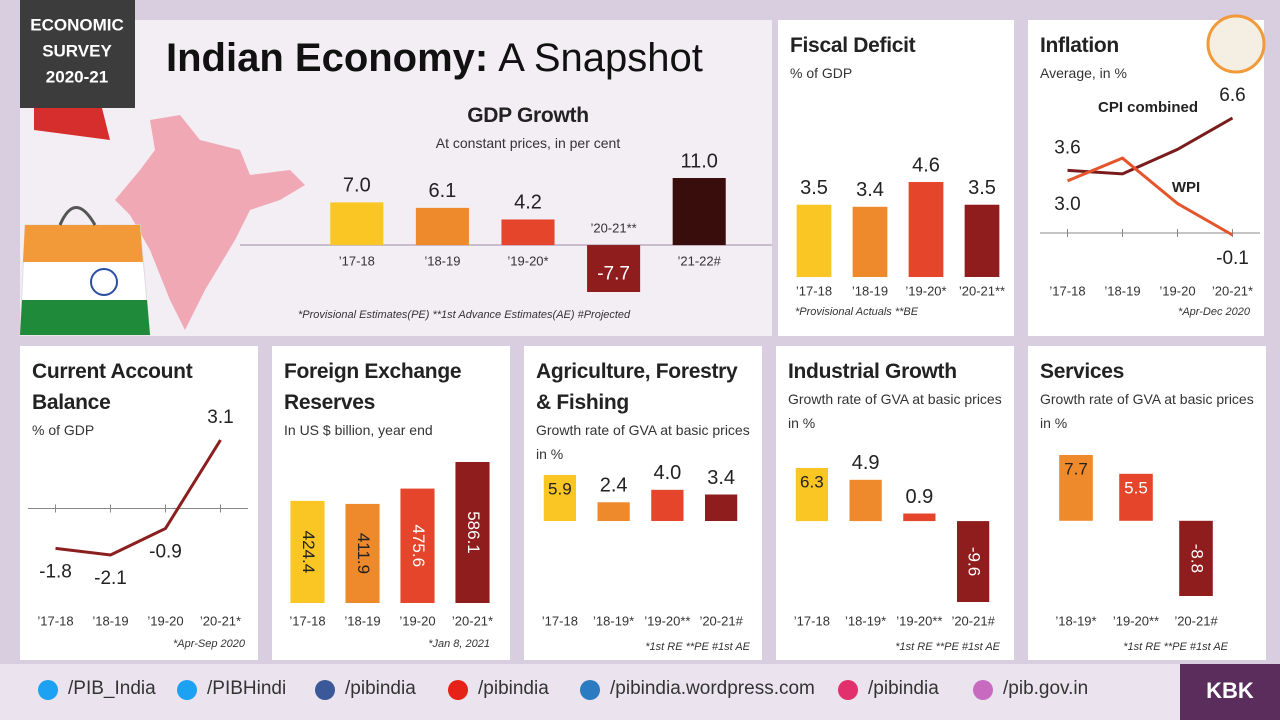  Describe the element at coordinates (442, 191) in the screenshot. I see `value-label: 6.1` at that location.